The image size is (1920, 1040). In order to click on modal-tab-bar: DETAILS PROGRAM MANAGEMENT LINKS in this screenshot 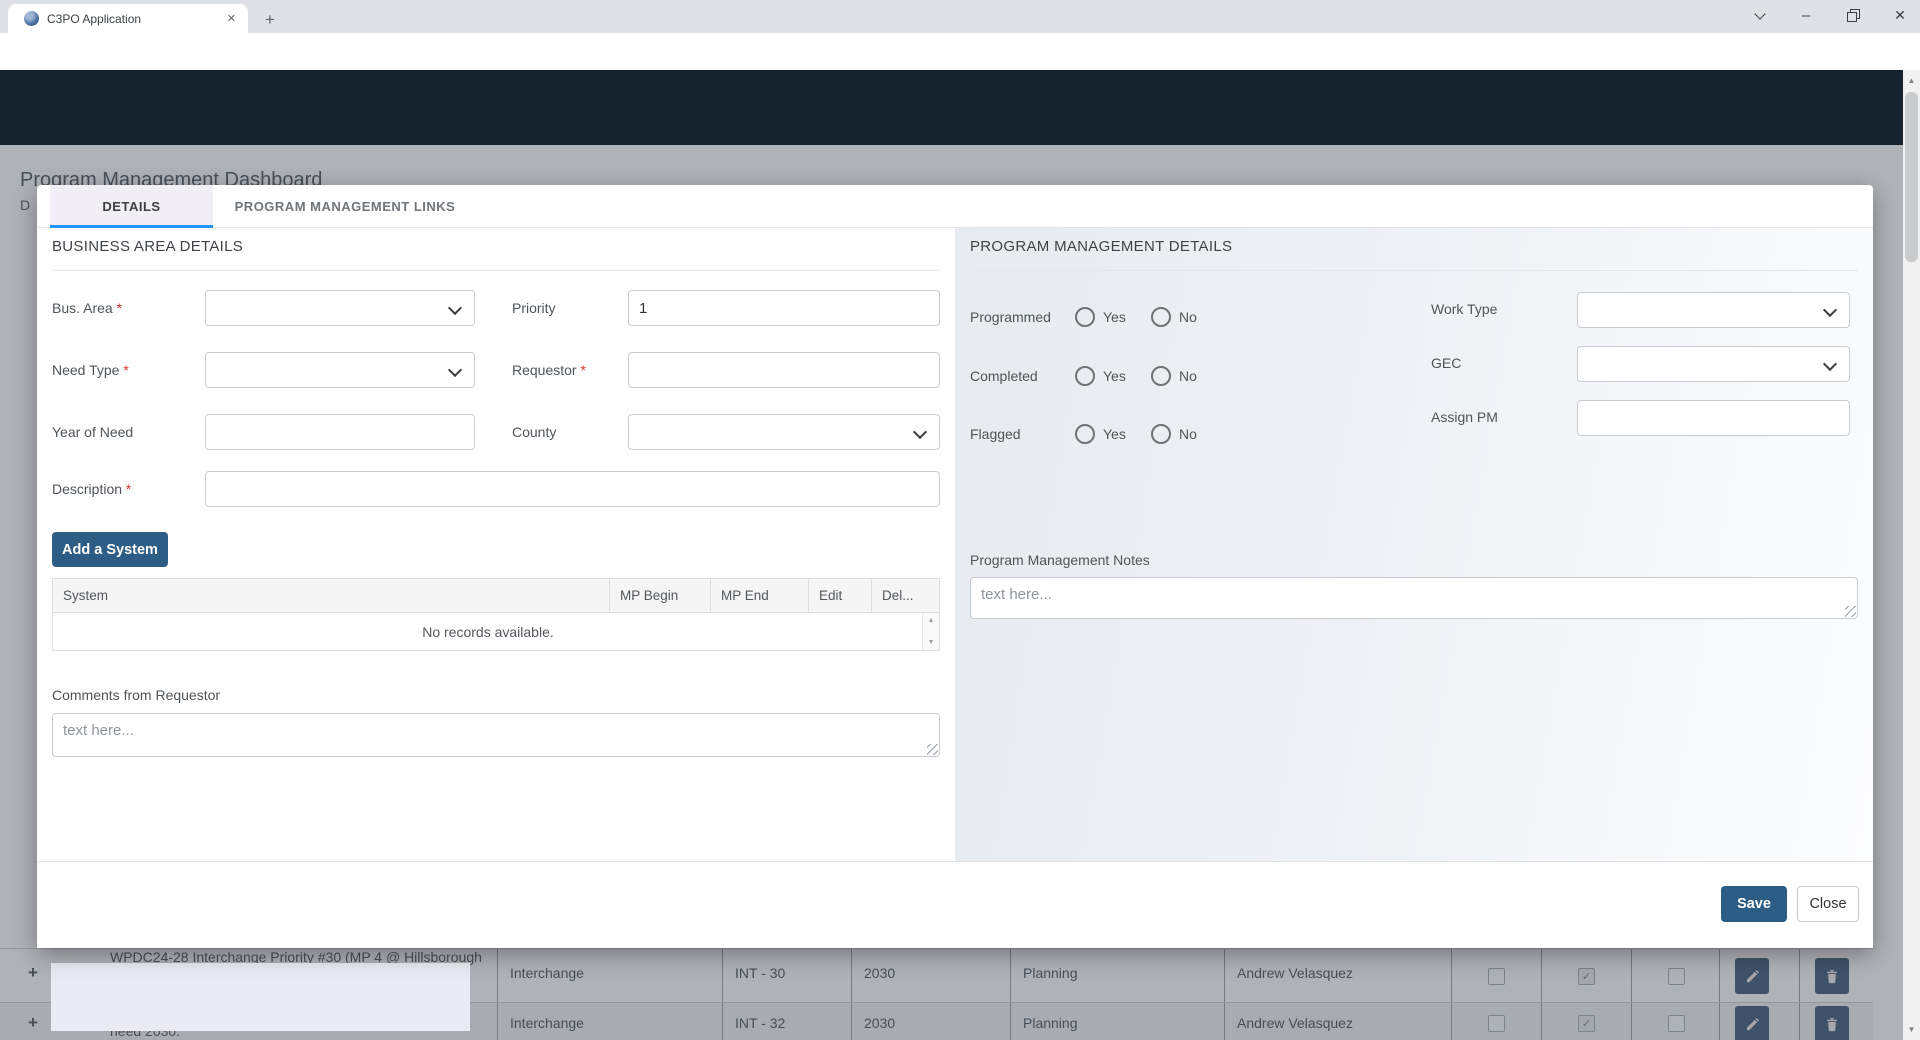, I will do `click(955, 206)`.